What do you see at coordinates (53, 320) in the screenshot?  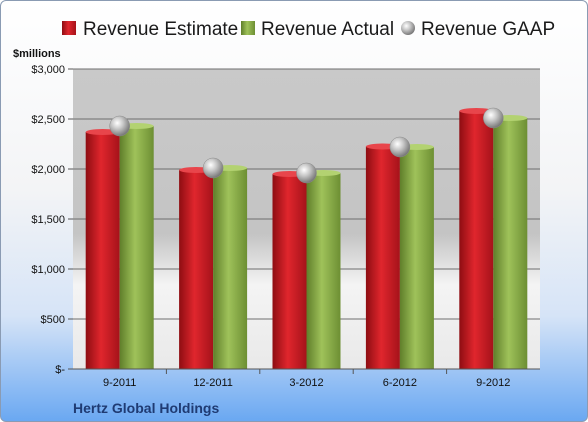 I see `y-tick-label: $500` at bounding box center [53, 320].